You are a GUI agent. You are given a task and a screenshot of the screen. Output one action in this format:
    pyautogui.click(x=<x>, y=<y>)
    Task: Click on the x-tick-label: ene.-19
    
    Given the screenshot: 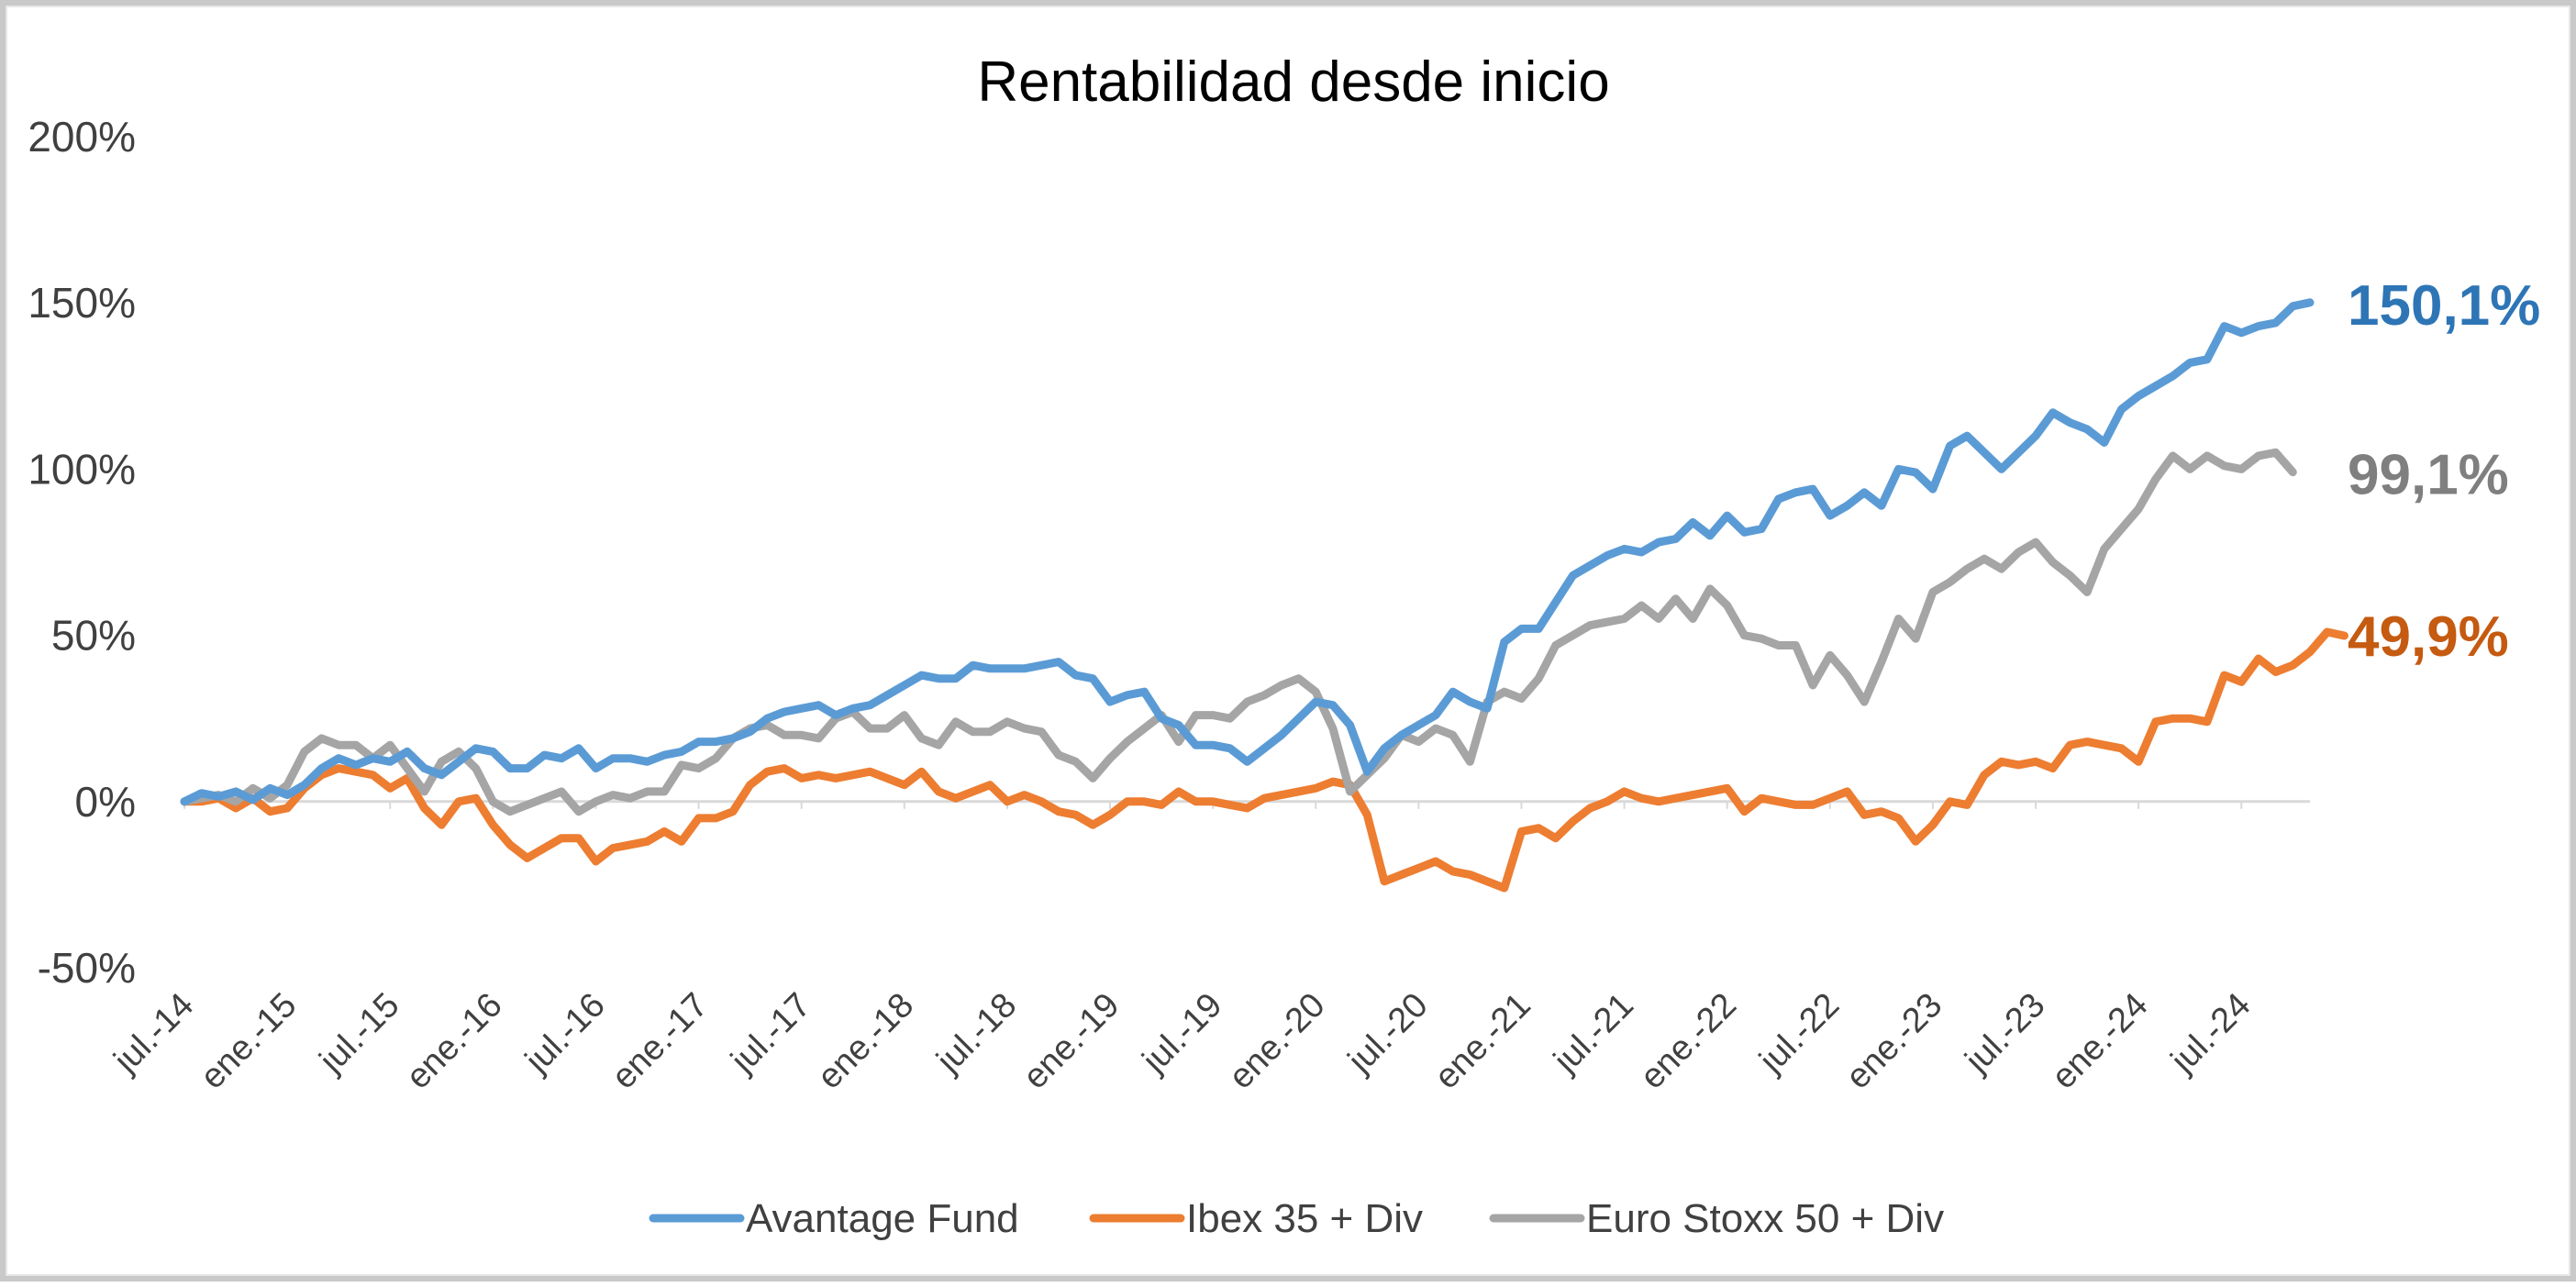 What is the action you would take?
    pyautogui.click(x=1071, y=1041)
    